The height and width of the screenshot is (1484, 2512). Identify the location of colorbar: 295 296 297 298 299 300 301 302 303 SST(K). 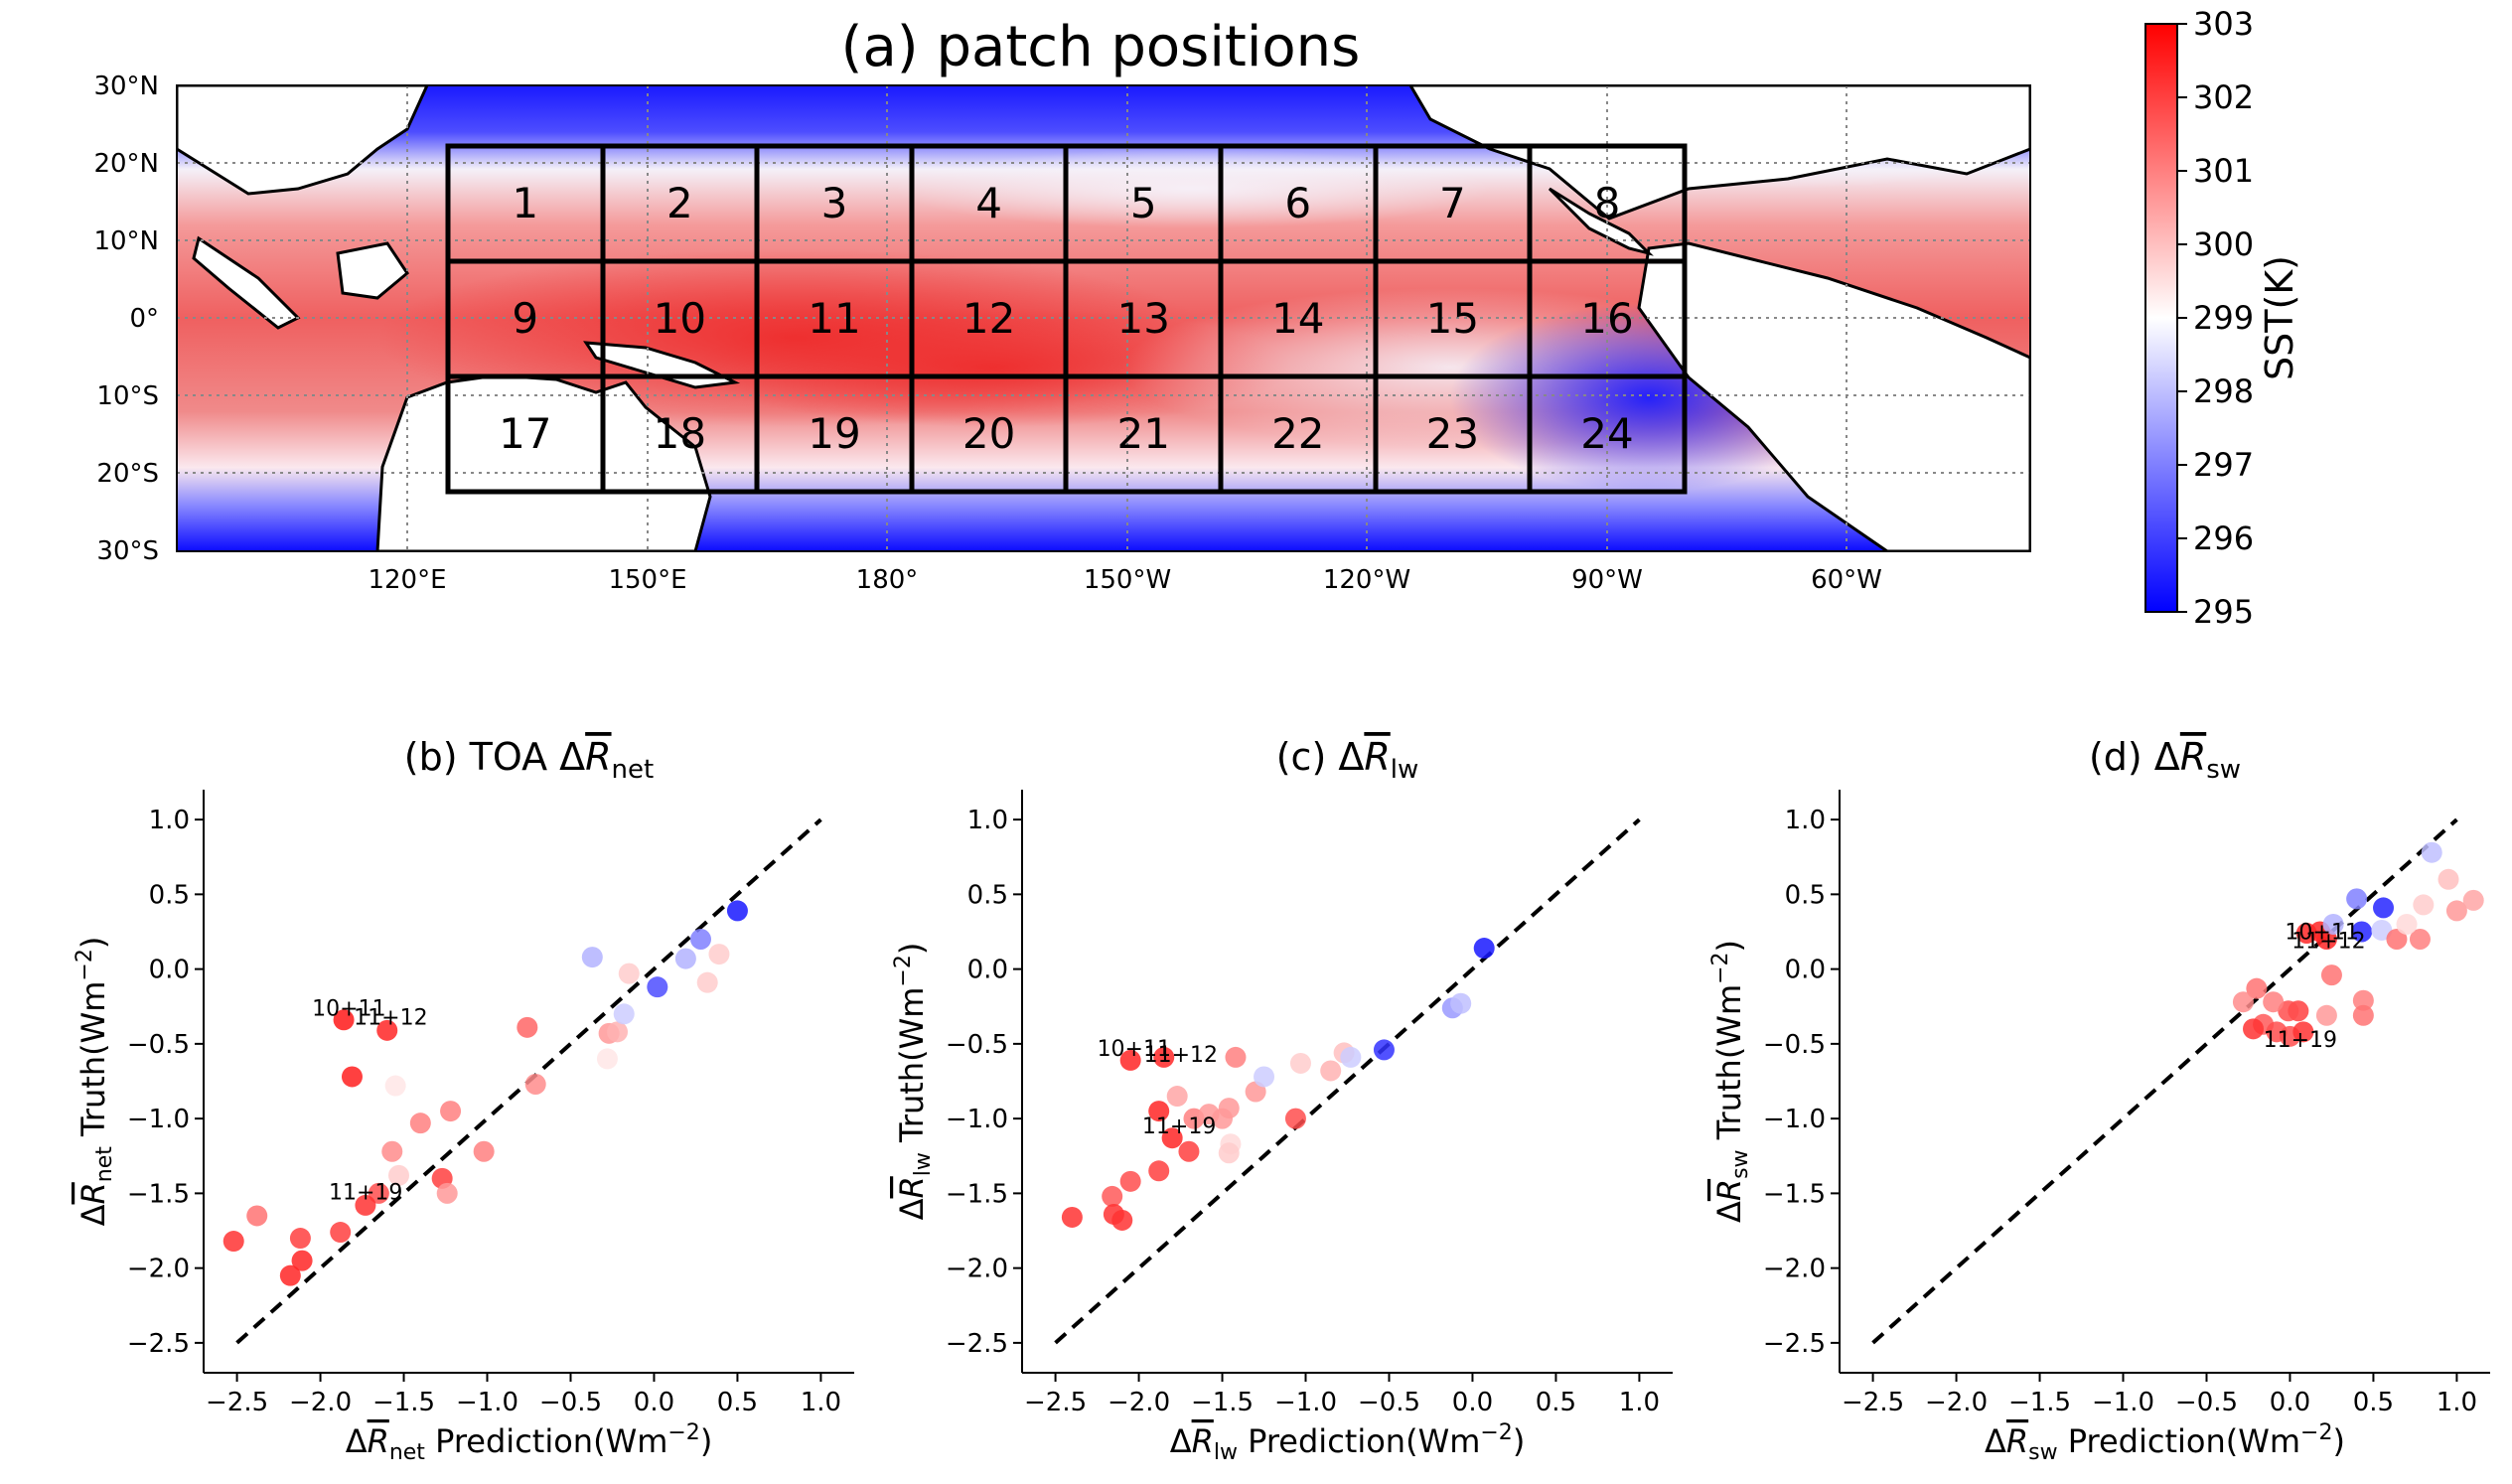
(2222, 318).